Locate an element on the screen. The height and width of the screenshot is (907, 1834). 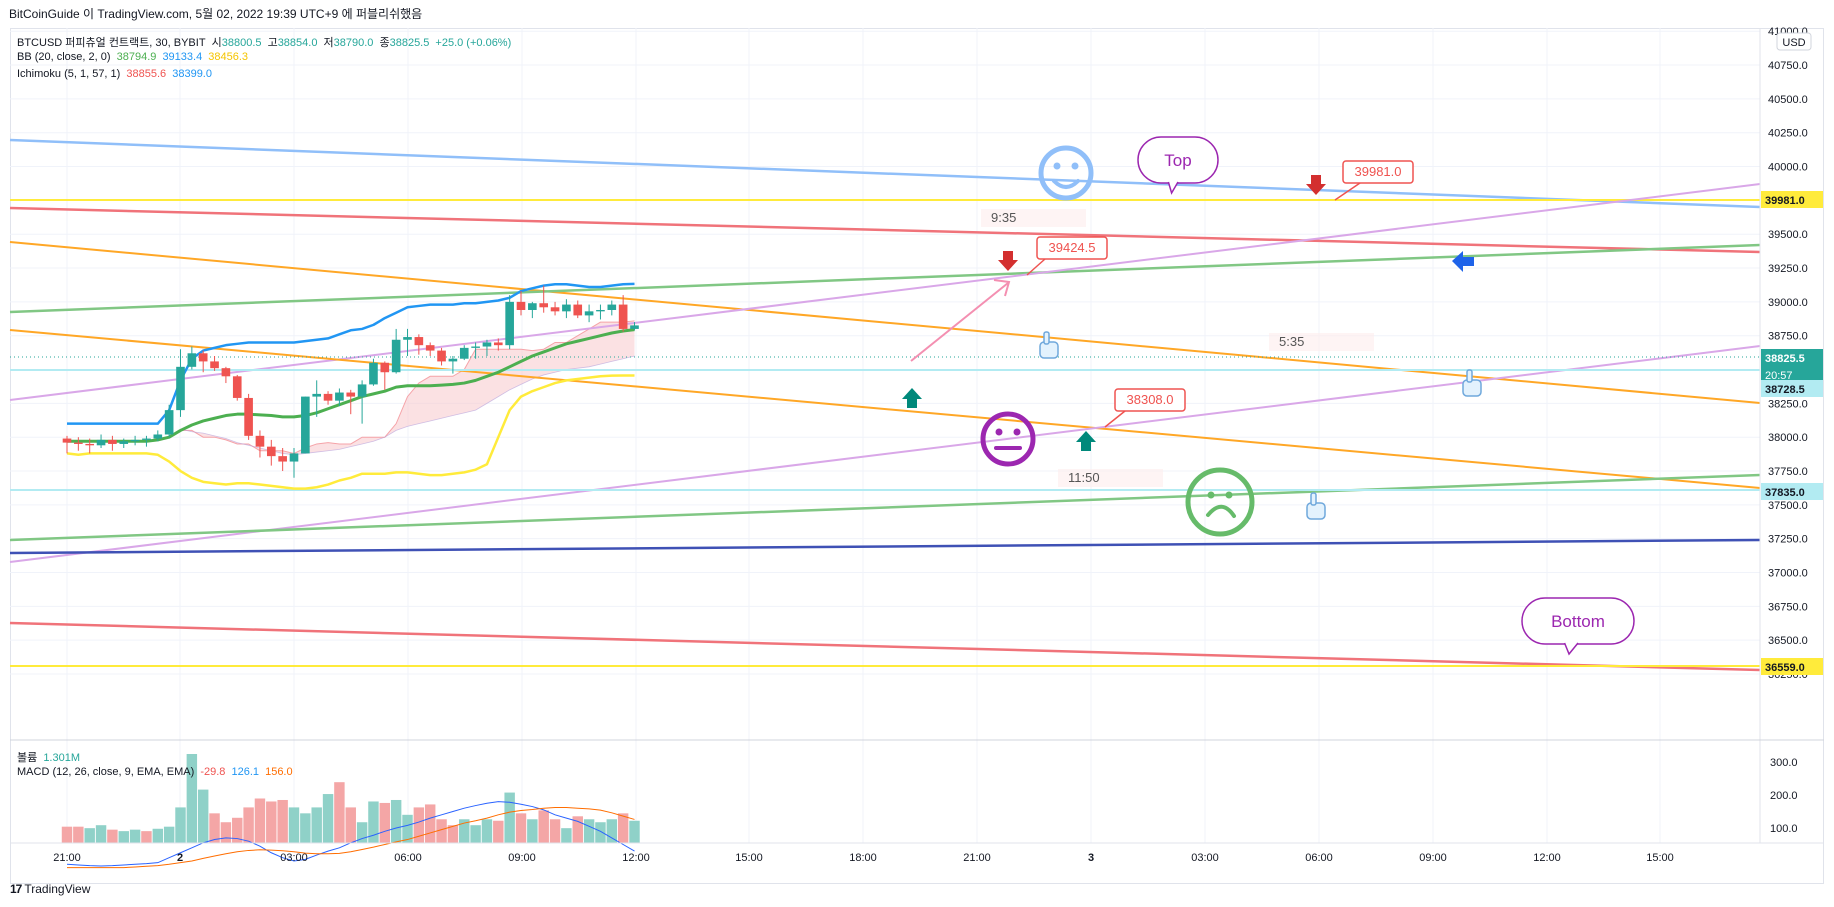
tradingview-logo-icon: 17 is located at coordinates (16, 889).